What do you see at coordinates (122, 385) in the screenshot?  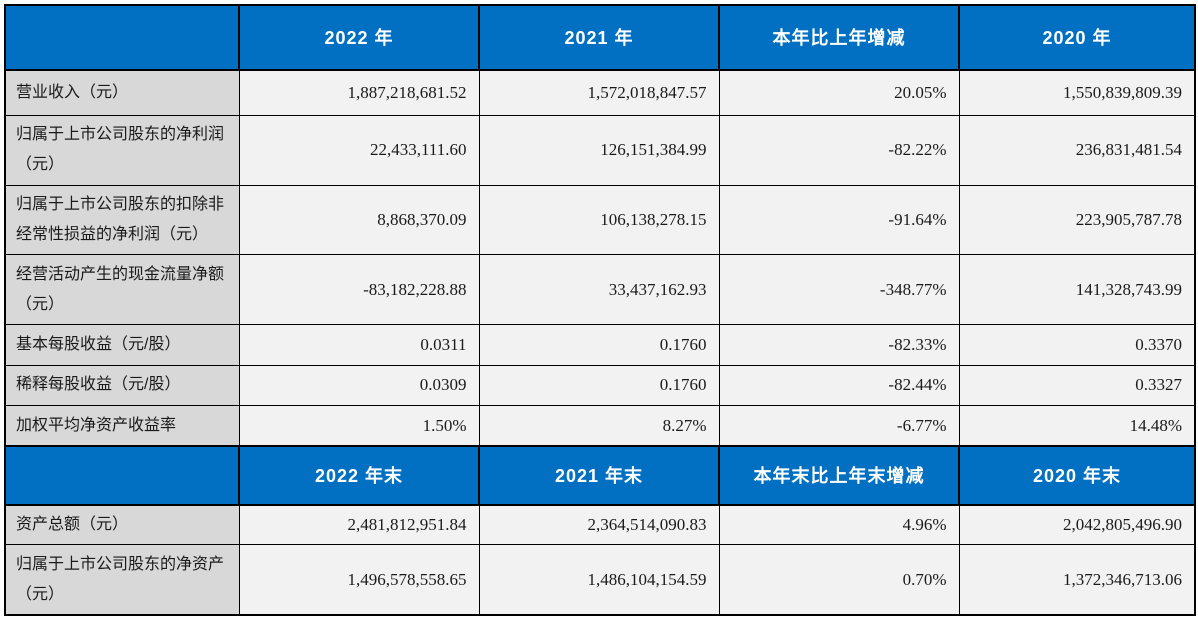 I see `row-label: 稀释每股收益（元/股）` at bounding box center [122, 385].